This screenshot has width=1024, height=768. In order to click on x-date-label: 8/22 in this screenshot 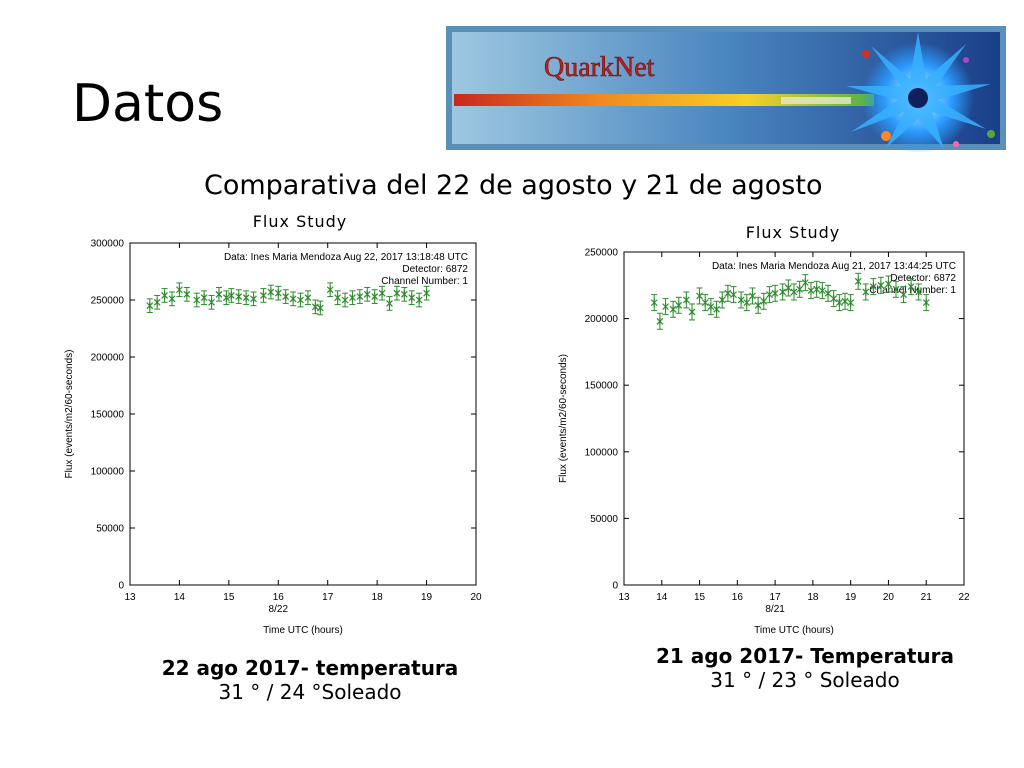, I will do `click(279, 609)`.